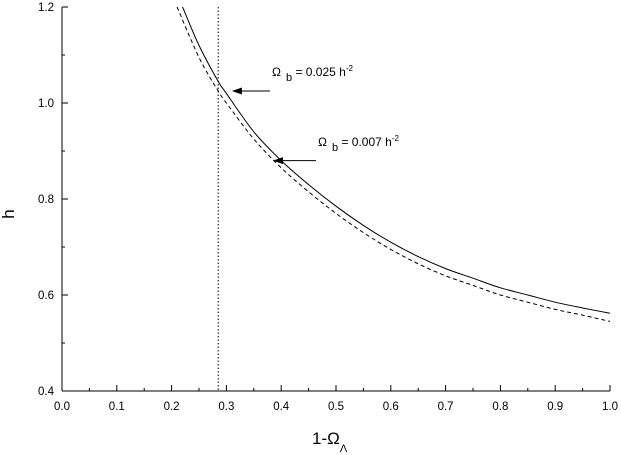  What do you see at coordinates (322, 142) in the screenshot?
I see `annotation-2-omega: Ω` at bounding box center [322, 142].